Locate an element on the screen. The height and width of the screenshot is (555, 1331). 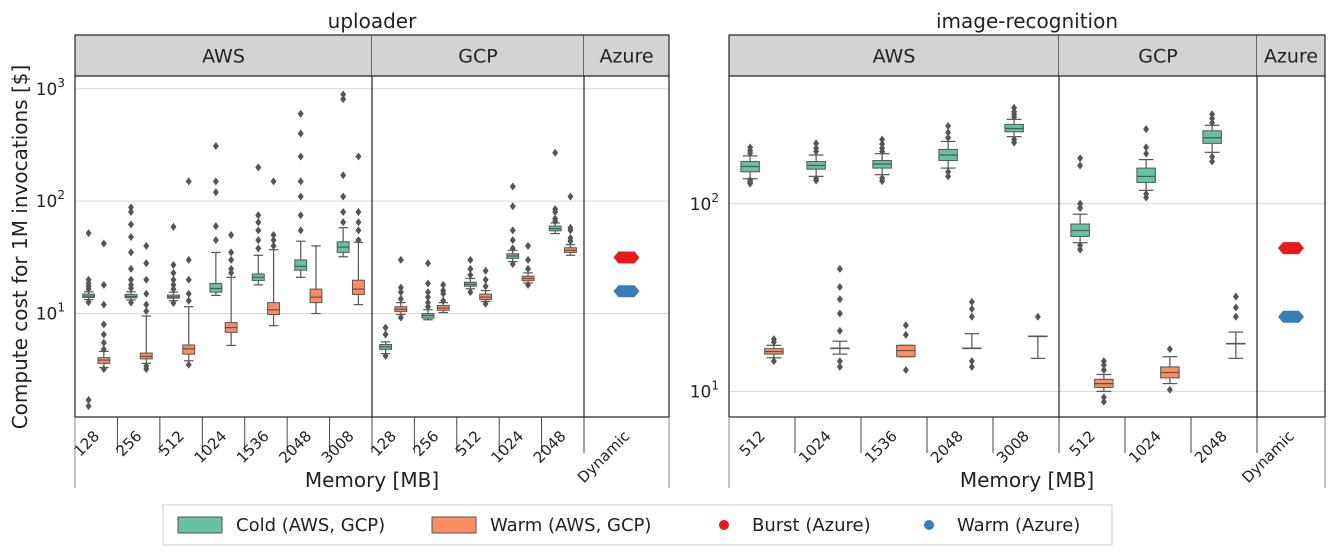
x-tick-label: 1024 is located at coordinates (211, 447).